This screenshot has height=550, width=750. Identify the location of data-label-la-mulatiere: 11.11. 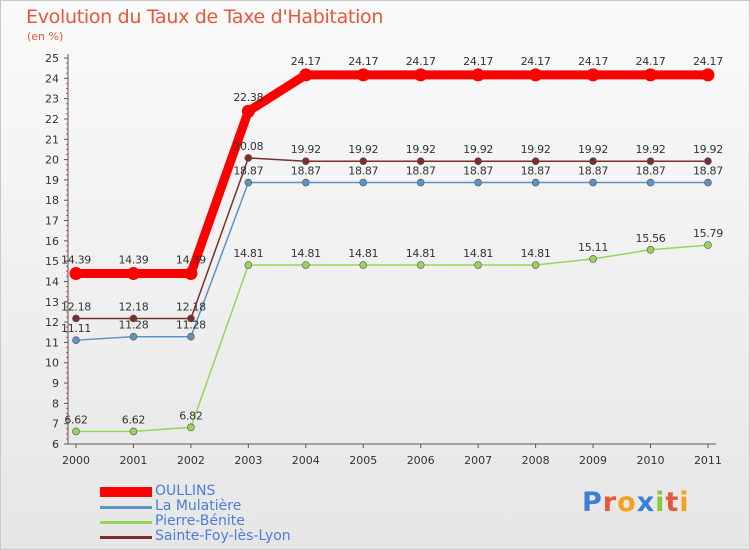
(76, 328).